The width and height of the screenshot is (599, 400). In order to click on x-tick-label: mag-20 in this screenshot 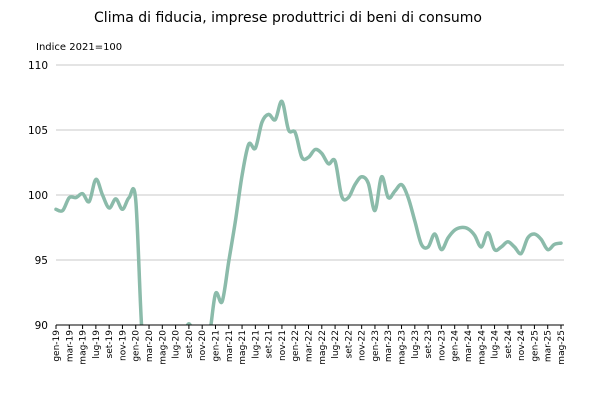, I will do `click(163, 347)`.